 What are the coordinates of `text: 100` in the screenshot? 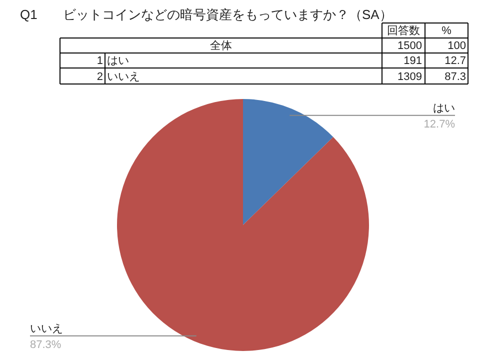 It's located at (457, 46).